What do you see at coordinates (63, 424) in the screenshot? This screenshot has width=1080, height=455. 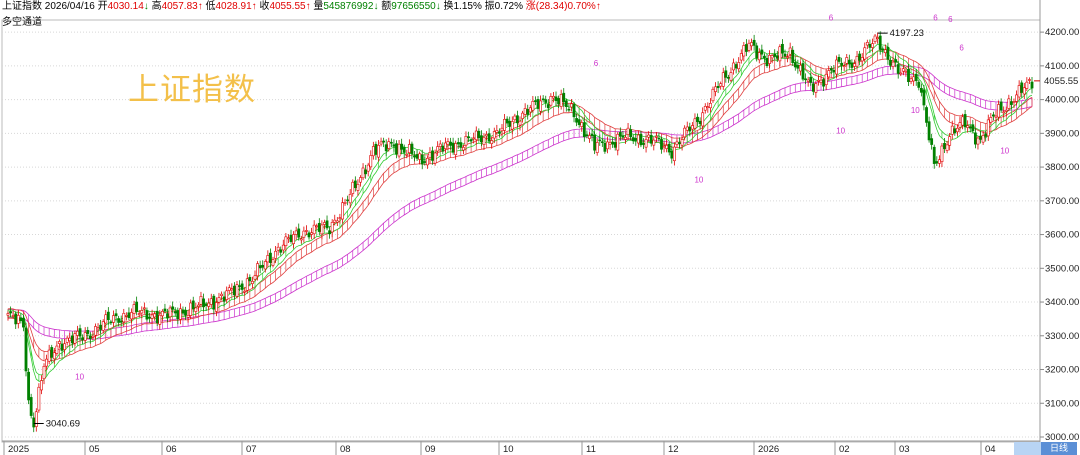 I see `low-marker-label: 3040.69` at bounding box center [63, 424].